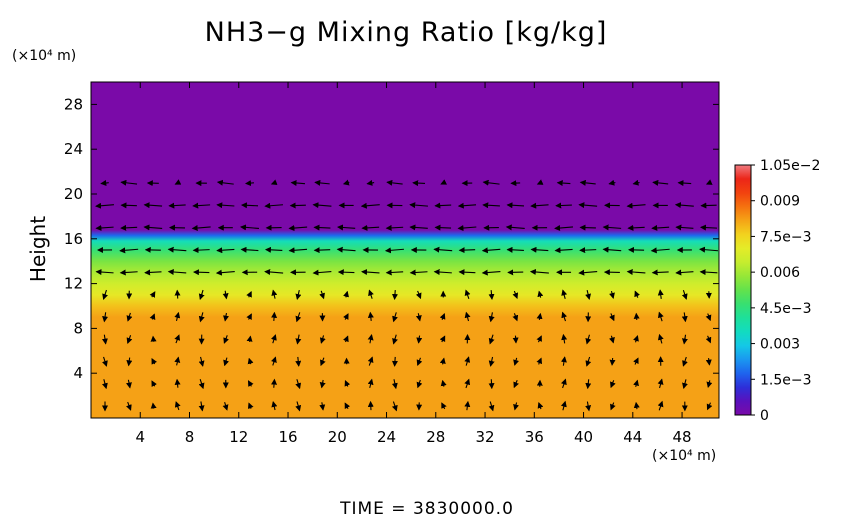 This screenshot has width=854, height=519. Describe the element at coordinates (238, 437) in the screenshot. I see `x-tick-label: 12` at that location.